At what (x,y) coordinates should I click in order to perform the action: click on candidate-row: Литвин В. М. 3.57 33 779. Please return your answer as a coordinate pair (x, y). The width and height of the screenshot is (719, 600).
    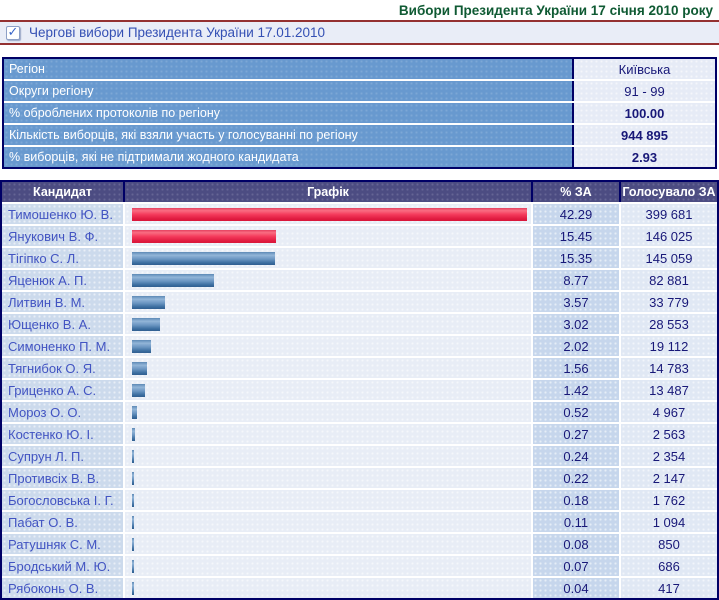
    Looking at the image, I should click on (359, 303).